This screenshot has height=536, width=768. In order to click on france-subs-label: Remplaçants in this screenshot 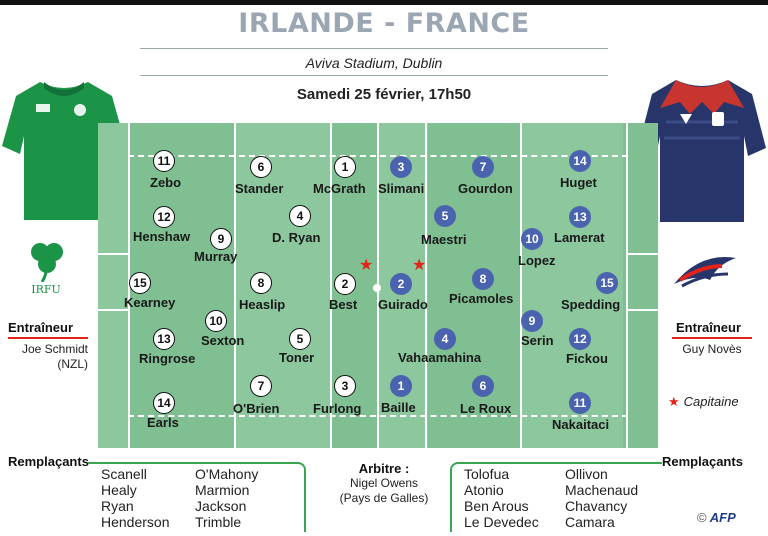, I will do `click(702, 461)`.